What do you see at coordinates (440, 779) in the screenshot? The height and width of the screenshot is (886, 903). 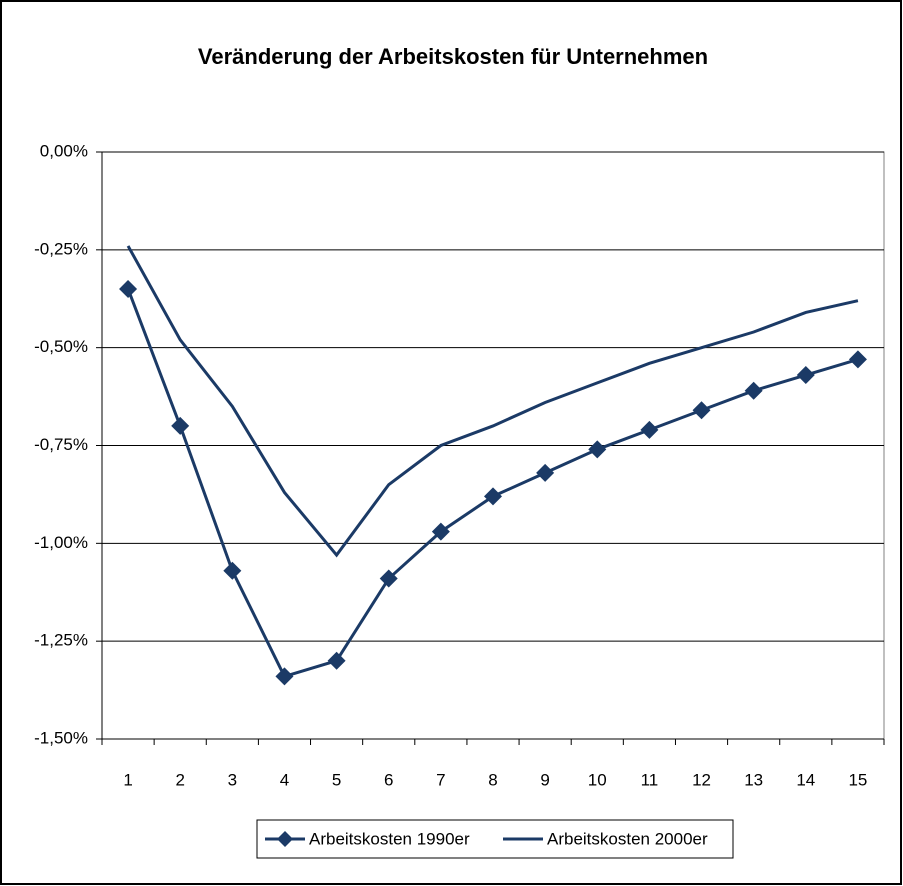 I see `x-tick-label: 7` at bounding box center [440, 779].